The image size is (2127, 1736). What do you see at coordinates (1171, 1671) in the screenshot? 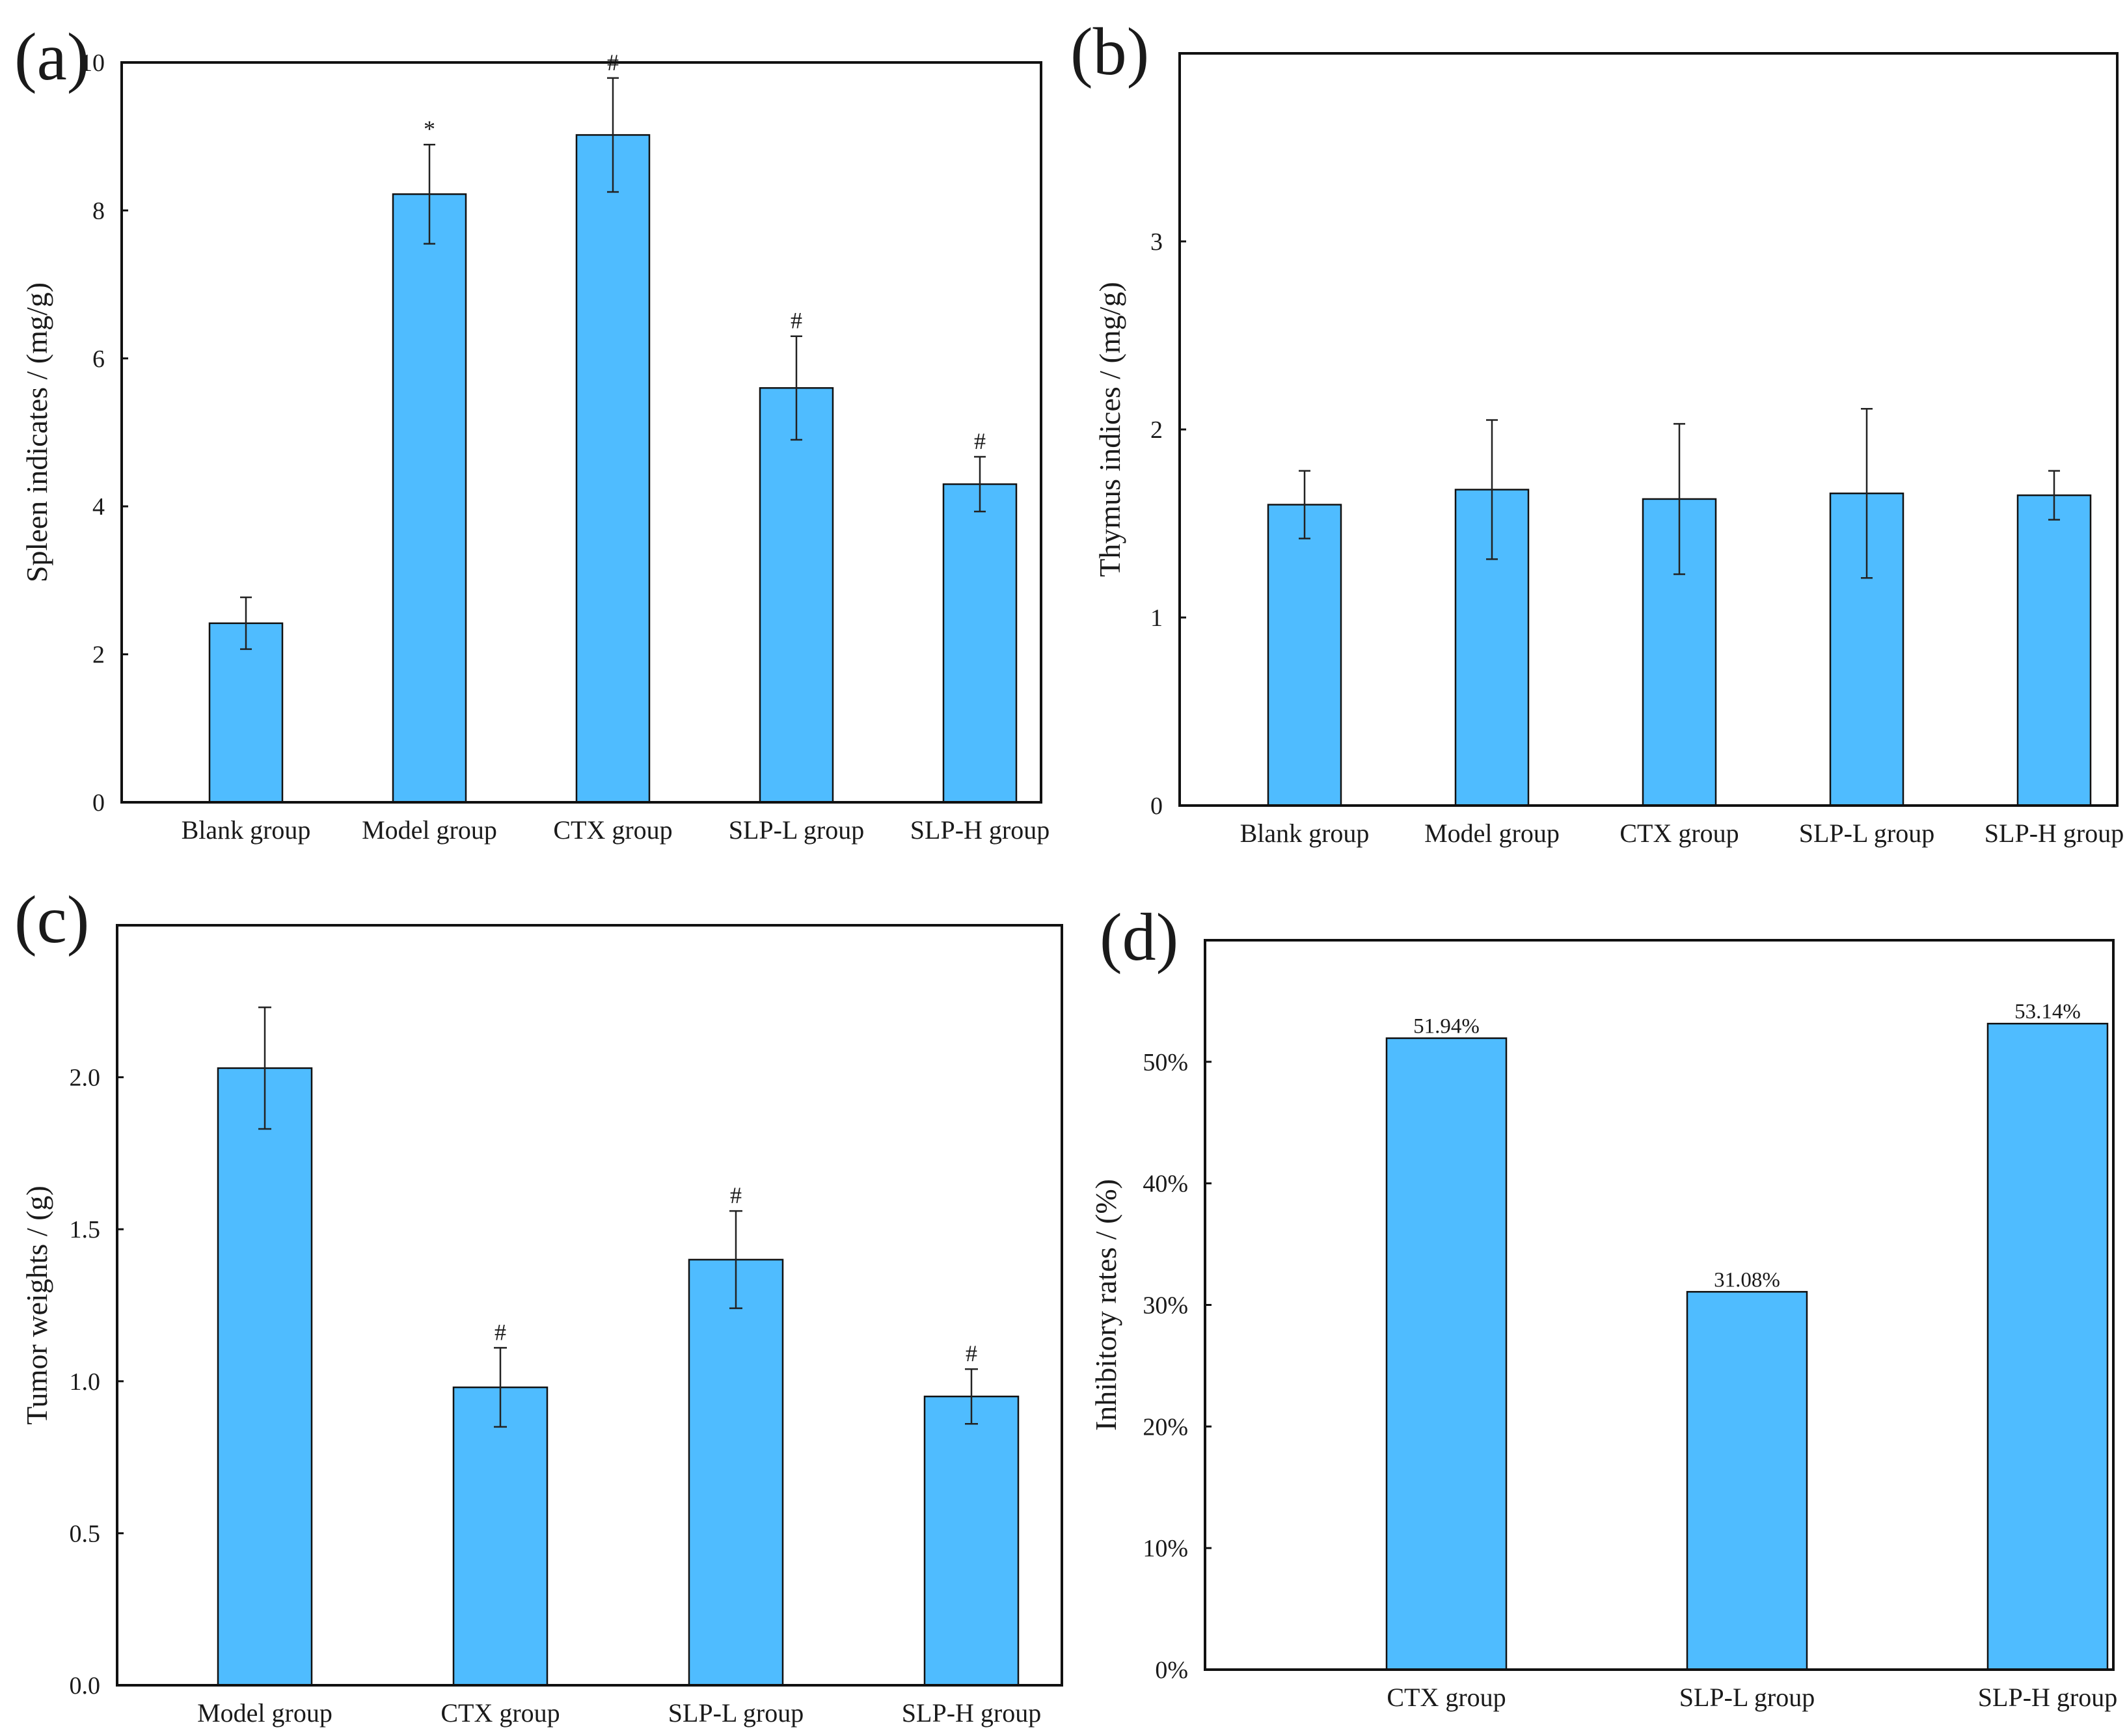
I see `y-tick-label: 0%` at bounding box center [1171, 1671].